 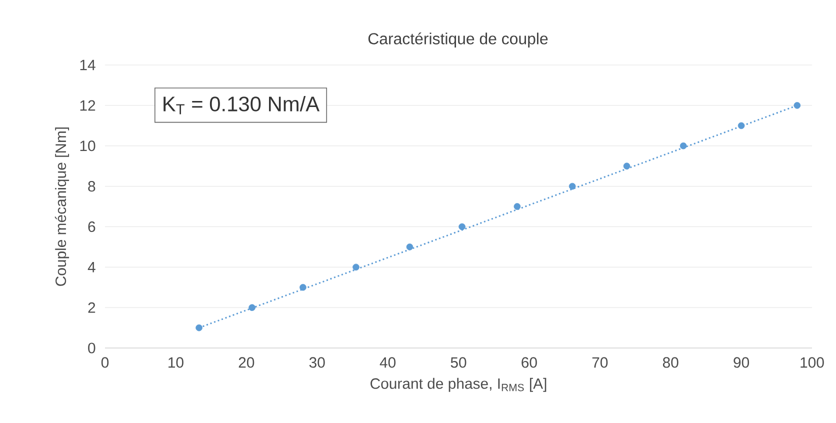 What do you see at coordinates (458, 362) in the screenshot?
I see `x-tick-label: 50` at bounding box center [458, 362].